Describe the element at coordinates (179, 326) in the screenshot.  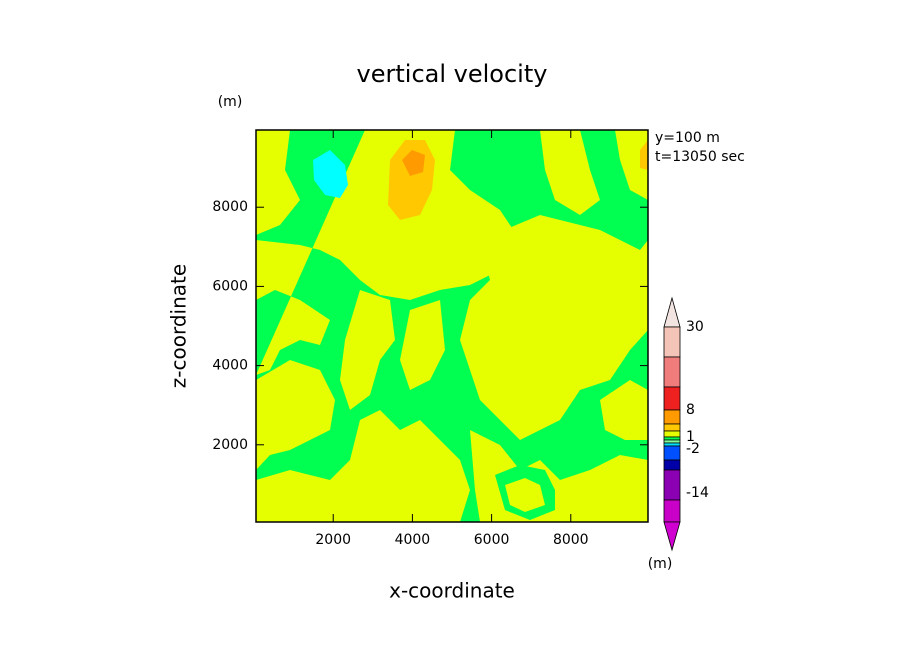
I see `y-axis-label: z-coordinate` at that location.